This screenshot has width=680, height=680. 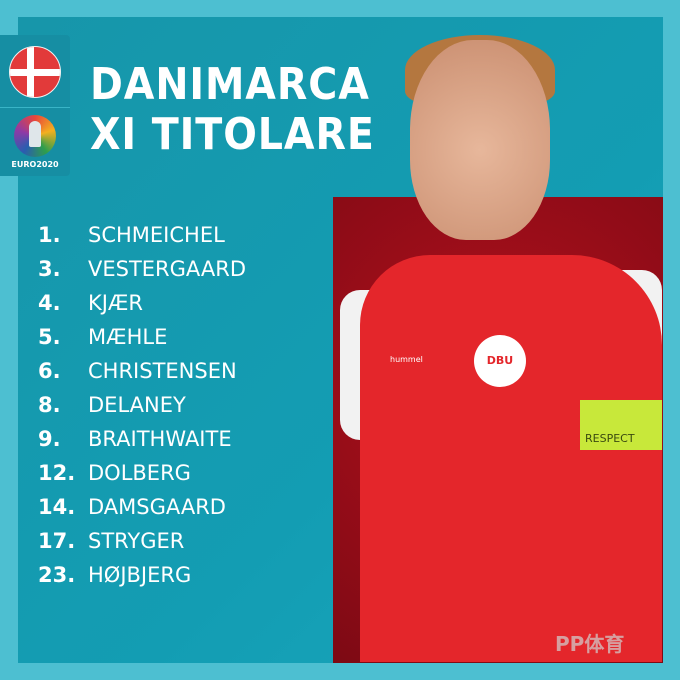 I want to click on list-item: 8. DELANEY, so click(x=142, y=405).